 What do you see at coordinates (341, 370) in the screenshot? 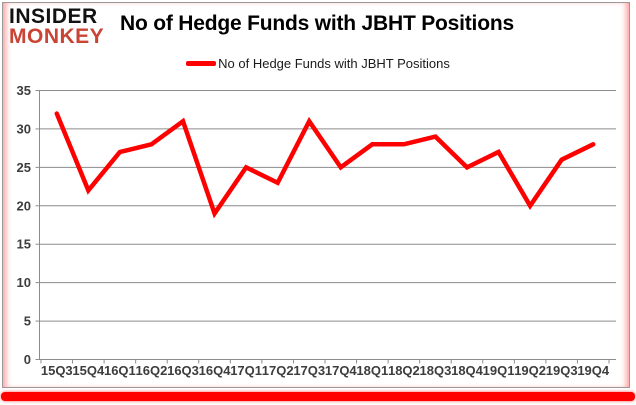
I see `x-axis-label: 17Q4` at bounding box center [341, 370].